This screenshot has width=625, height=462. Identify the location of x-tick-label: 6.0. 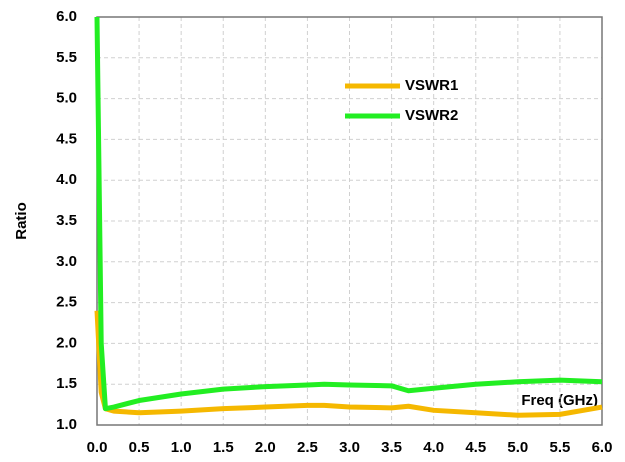
(602, 447).